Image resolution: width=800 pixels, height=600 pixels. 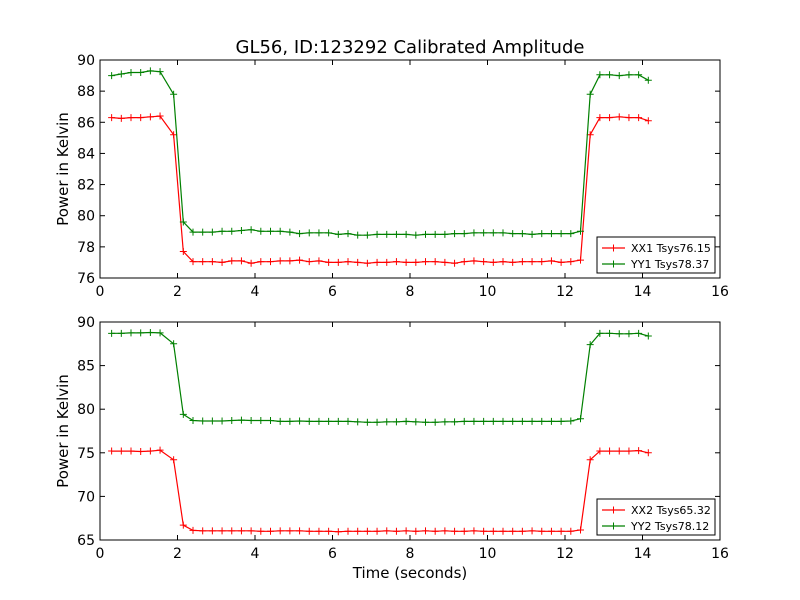 I want to click on x-tick-label: 2, so click(x=177, y=554).